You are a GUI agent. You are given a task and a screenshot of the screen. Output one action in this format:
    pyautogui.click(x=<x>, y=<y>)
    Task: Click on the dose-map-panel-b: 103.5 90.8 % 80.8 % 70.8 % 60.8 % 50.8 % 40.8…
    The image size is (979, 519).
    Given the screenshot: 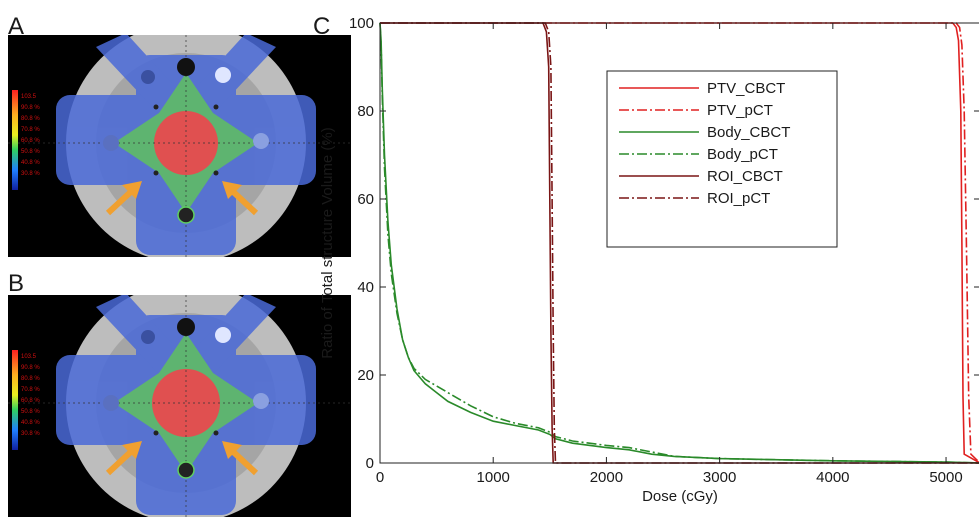 What is the action you would take?
    pyautogui.click(x=179, y=406)
    